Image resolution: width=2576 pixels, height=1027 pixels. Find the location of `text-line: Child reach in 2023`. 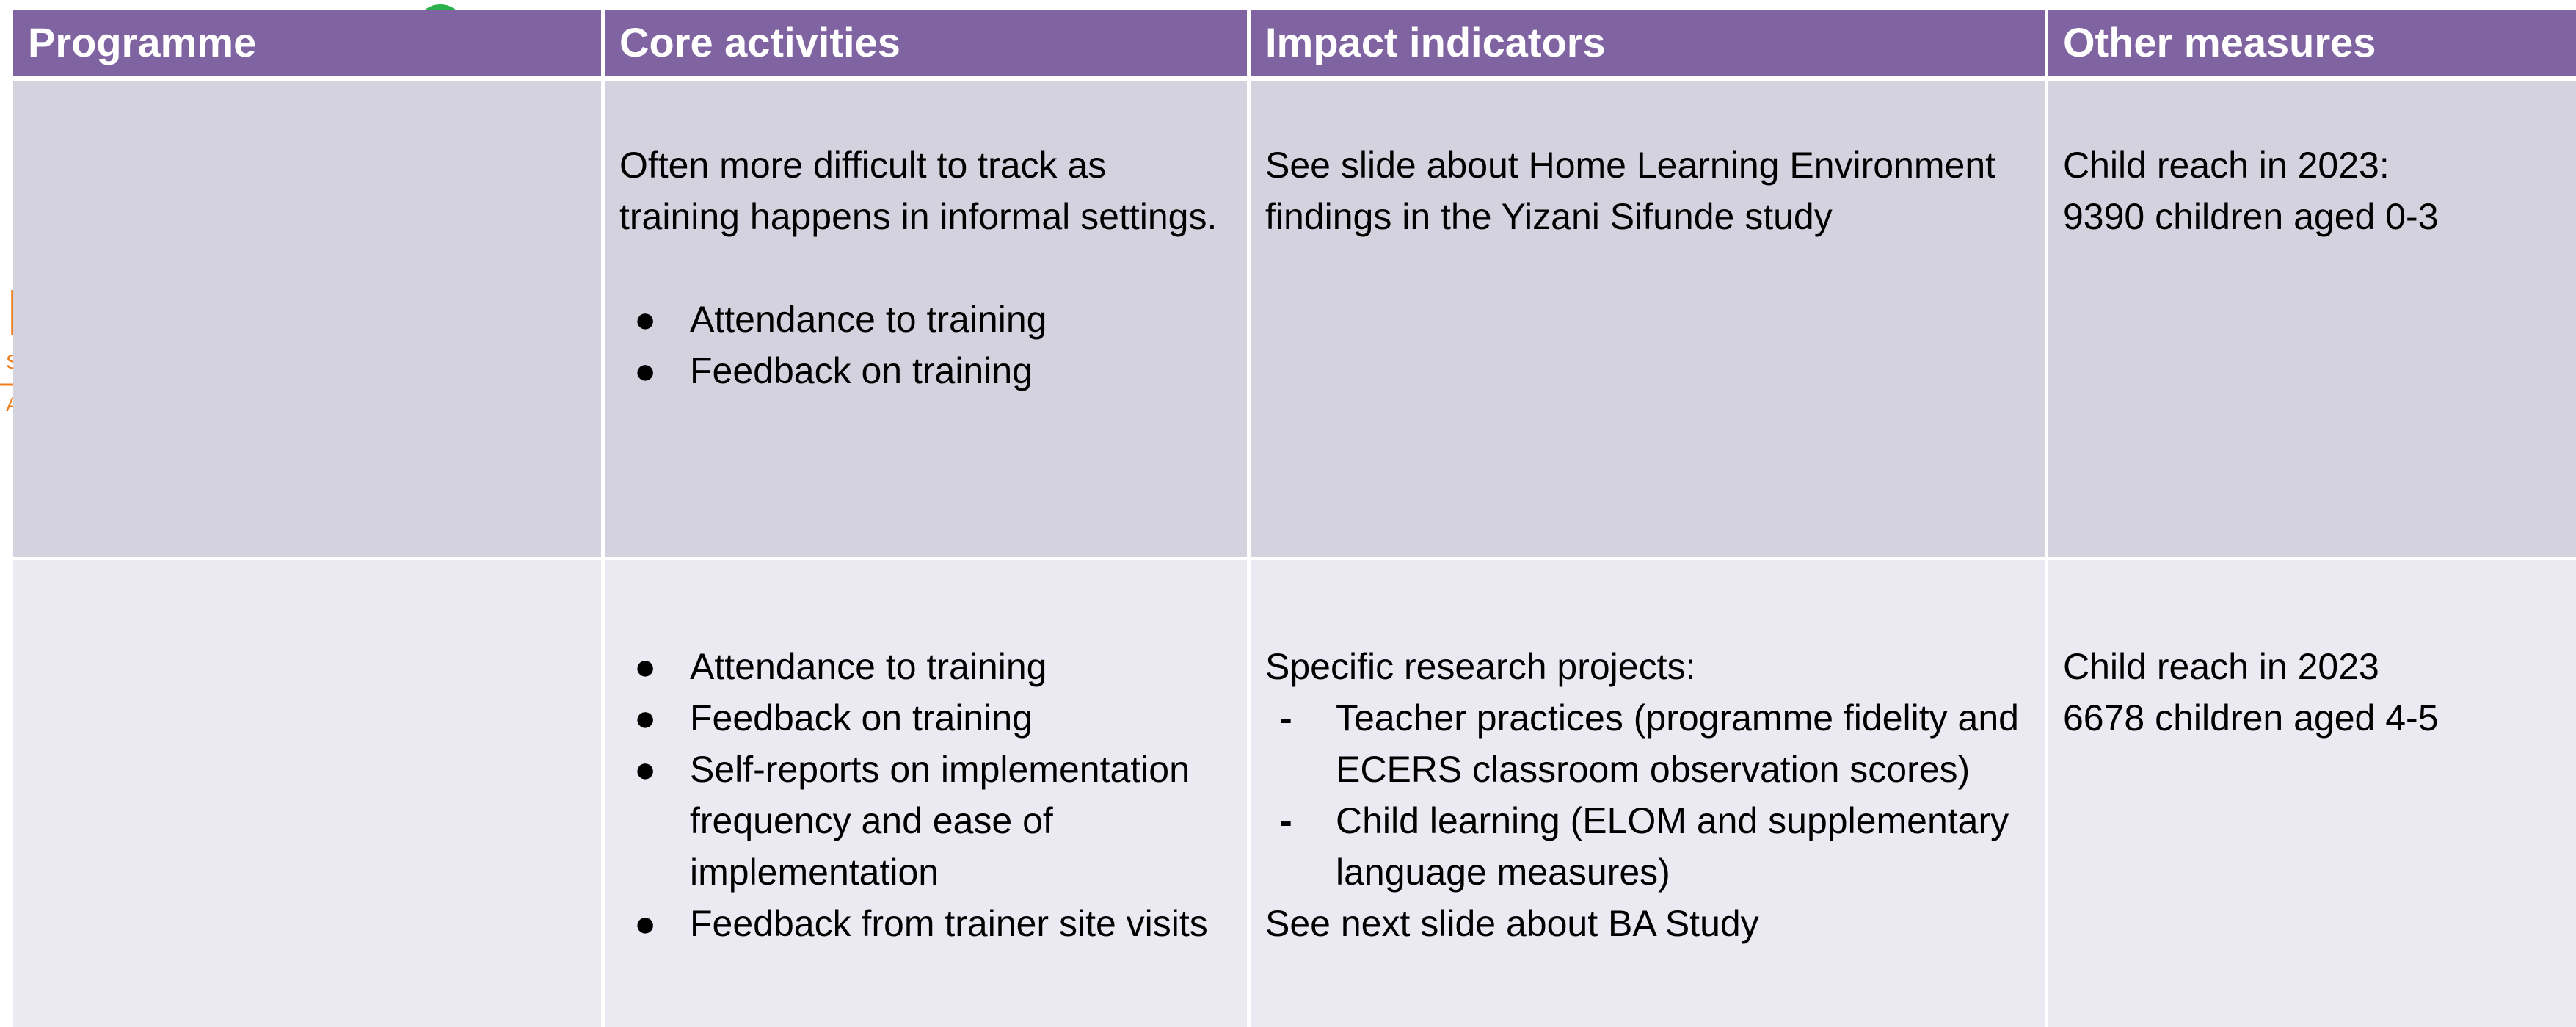

text-line: Child reach in 2023 is located at coordinates (2221, 666).